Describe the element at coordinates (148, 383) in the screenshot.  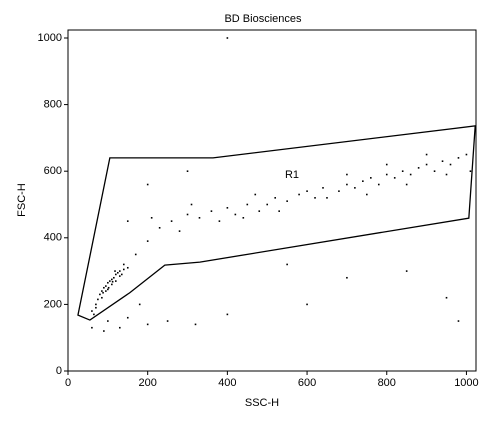
I see `x-tick-label: 200` at that location.